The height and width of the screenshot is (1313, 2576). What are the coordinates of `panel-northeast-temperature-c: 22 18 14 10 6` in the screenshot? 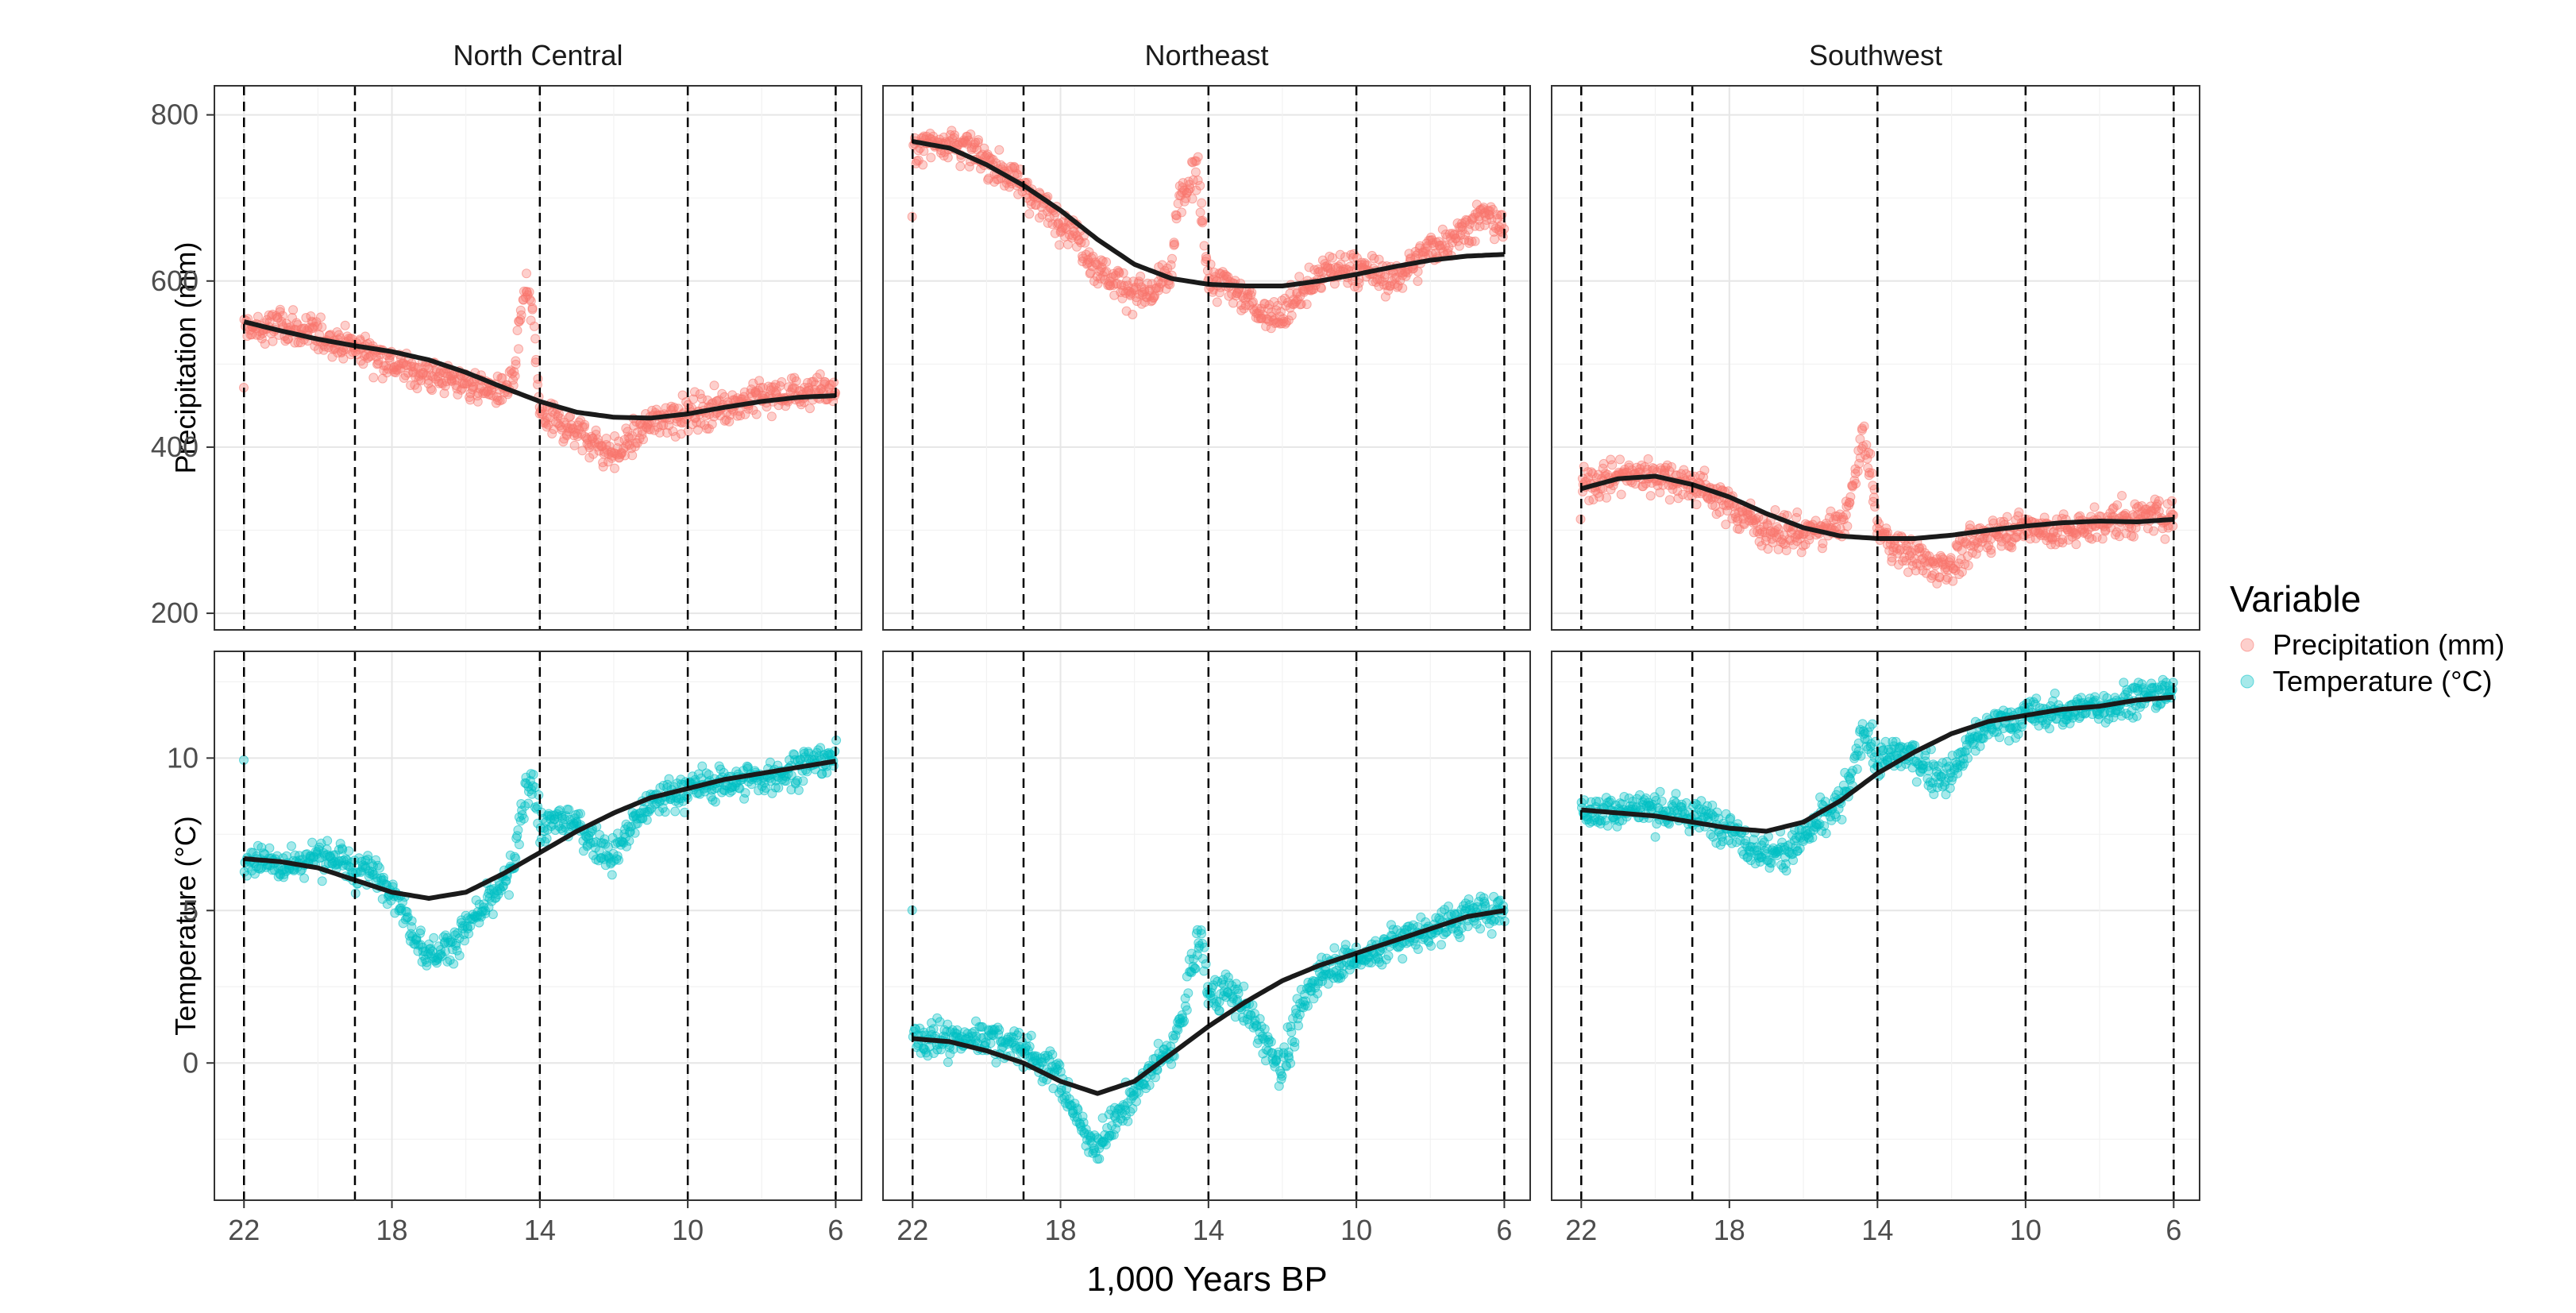 It's located at (1206, 948).